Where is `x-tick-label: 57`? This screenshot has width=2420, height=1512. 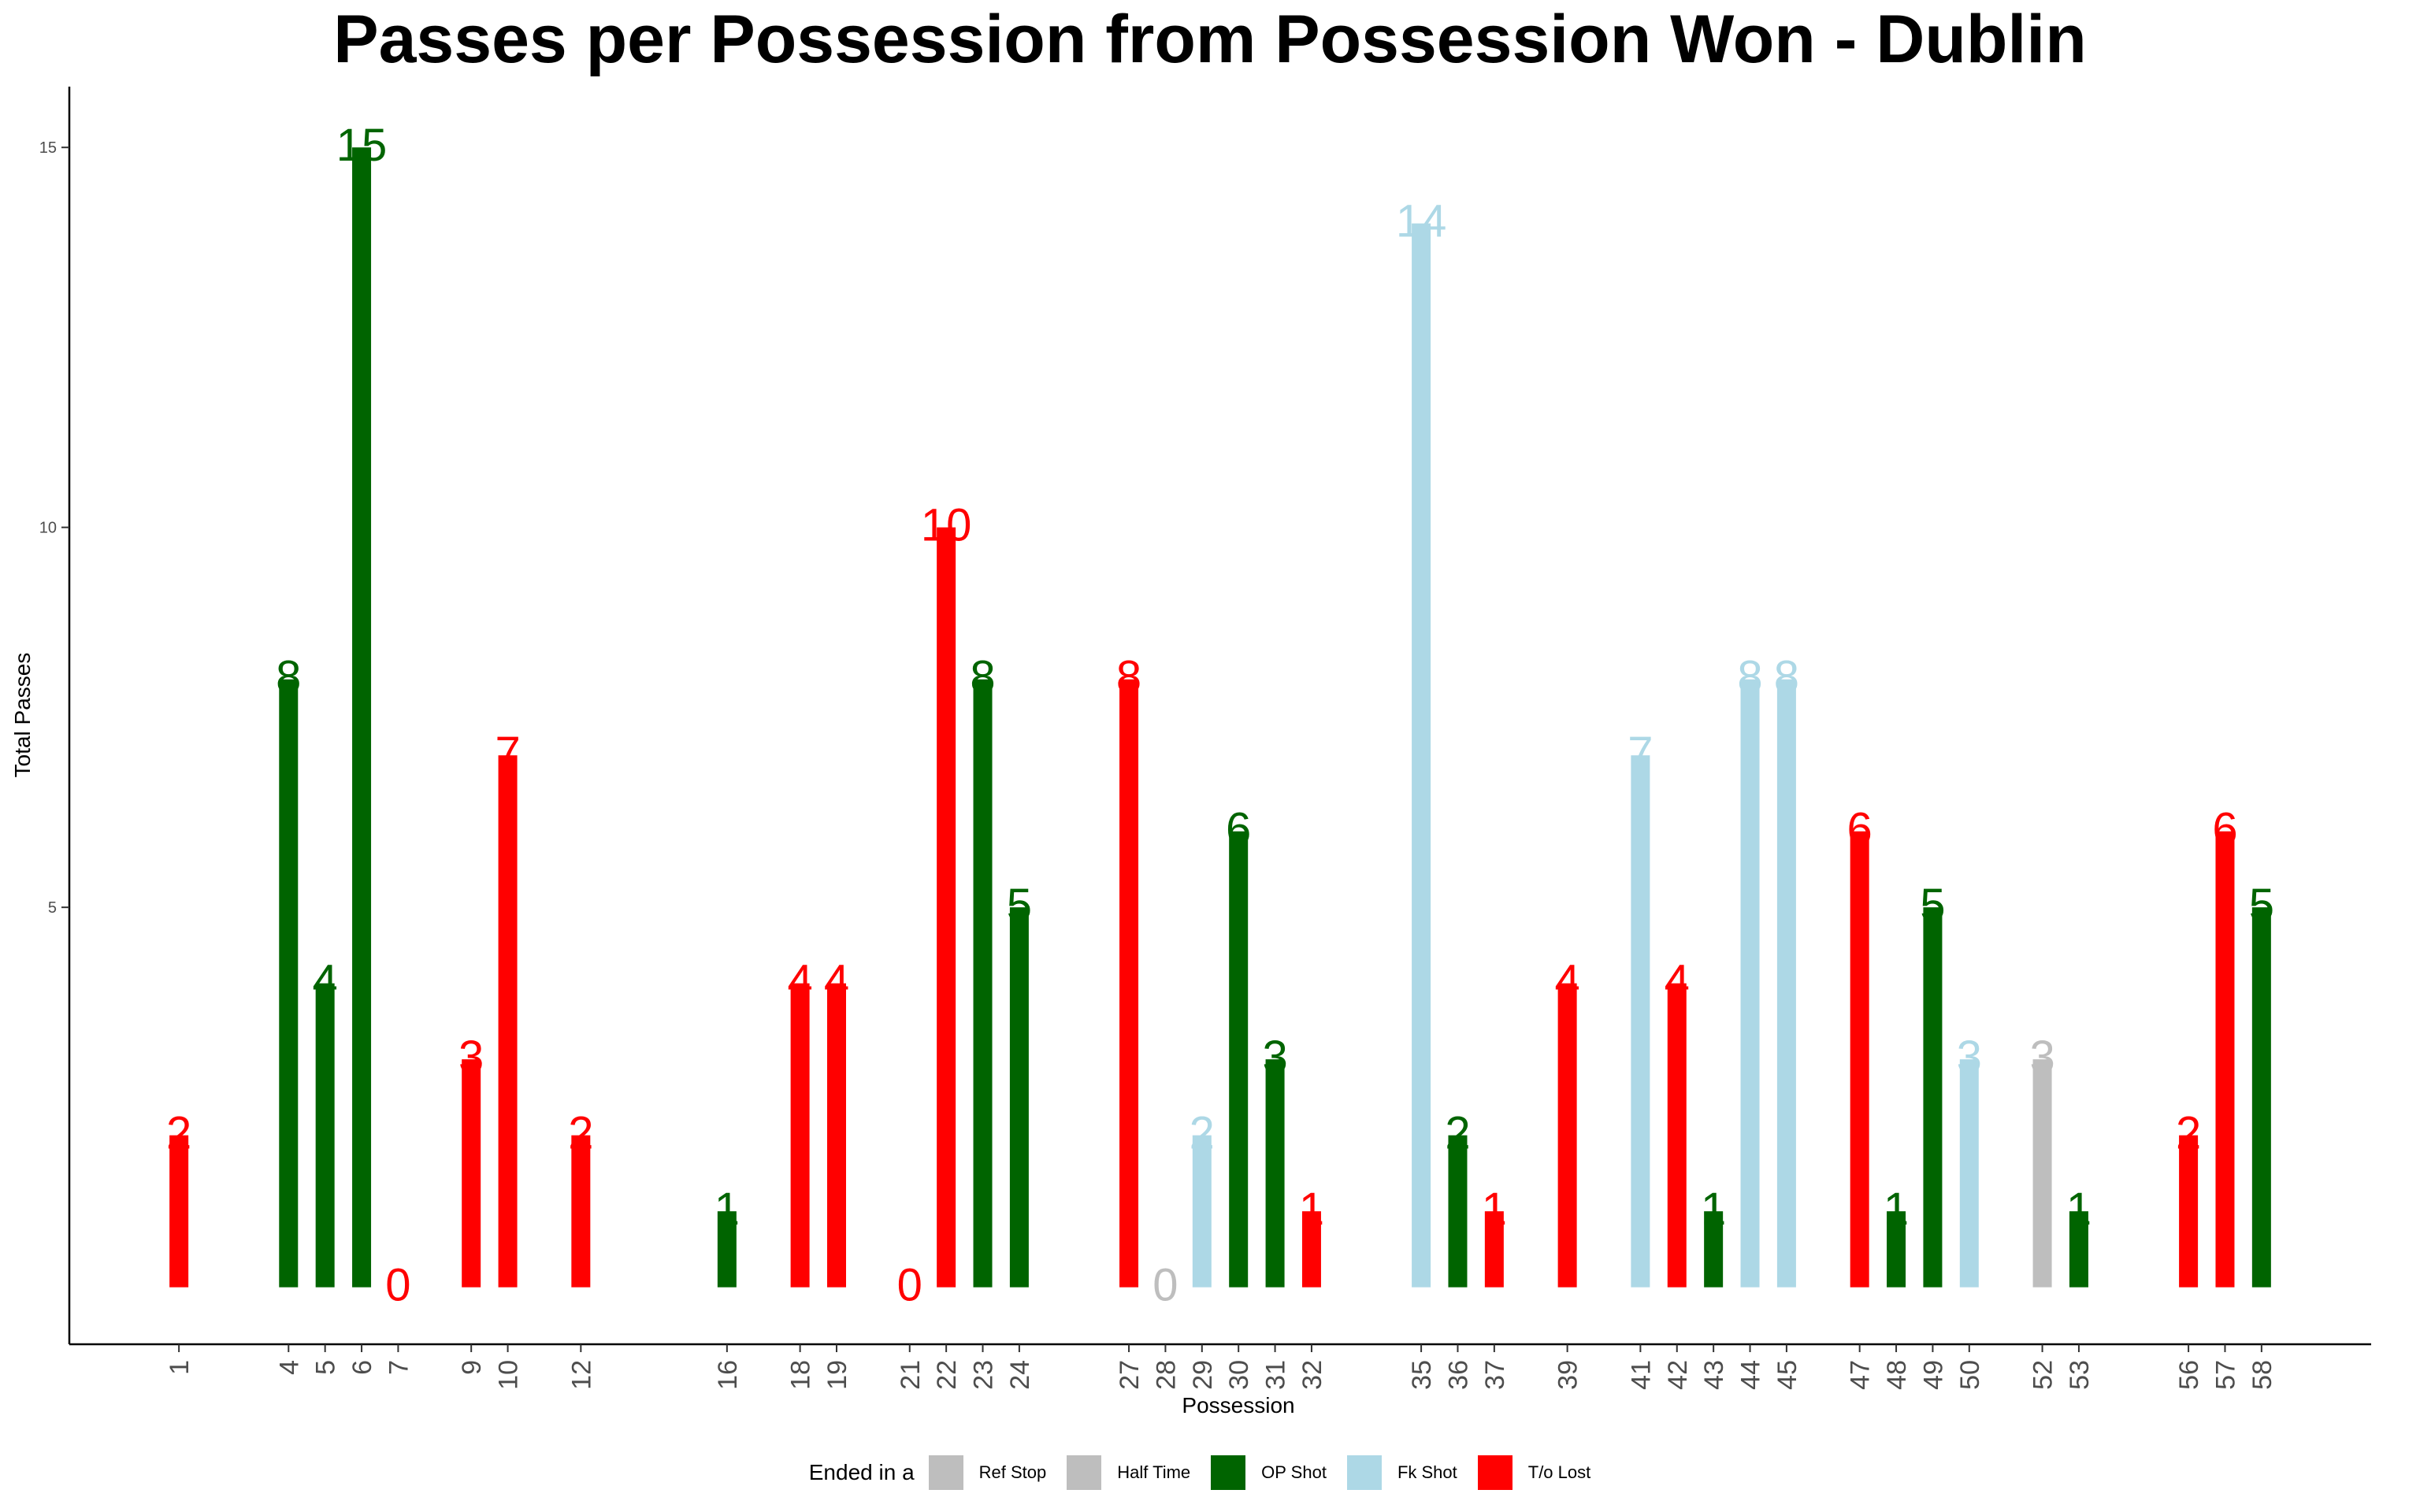 x-tick-label: 57 is located at coordinates (2225, 1375).